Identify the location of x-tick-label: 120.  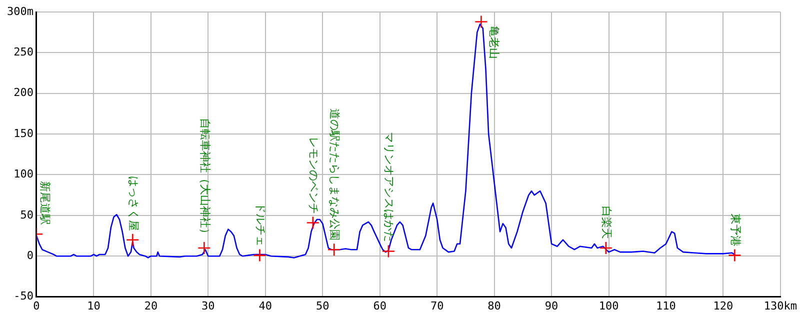
(723, 305).